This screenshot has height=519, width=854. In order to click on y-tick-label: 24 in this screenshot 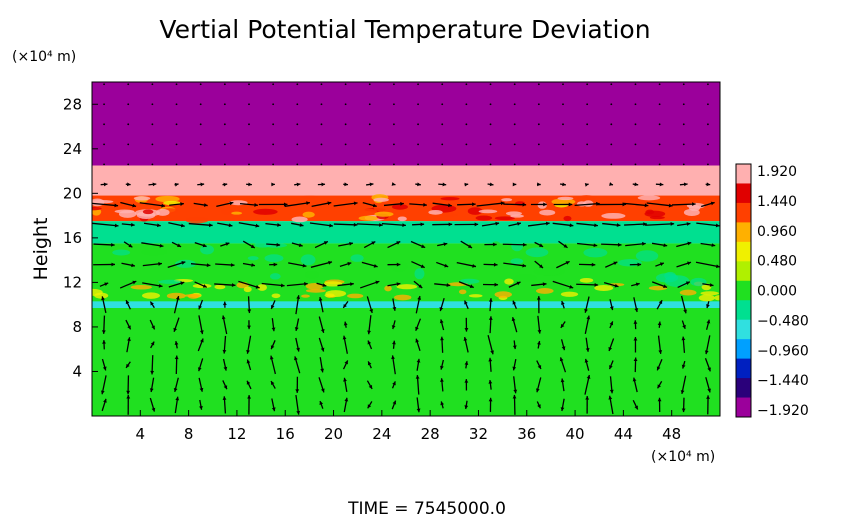, I will do `click(72, 149)`.